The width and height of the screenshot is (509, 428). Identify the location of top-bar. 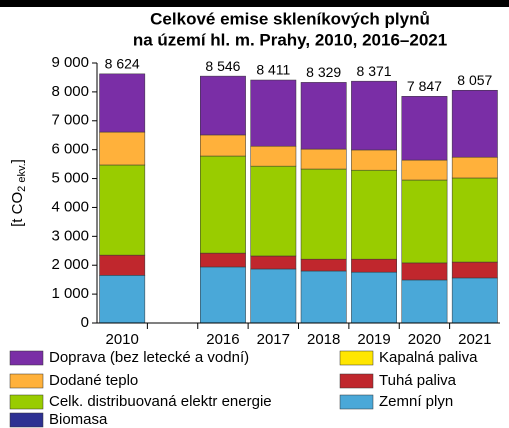
(254, 3).